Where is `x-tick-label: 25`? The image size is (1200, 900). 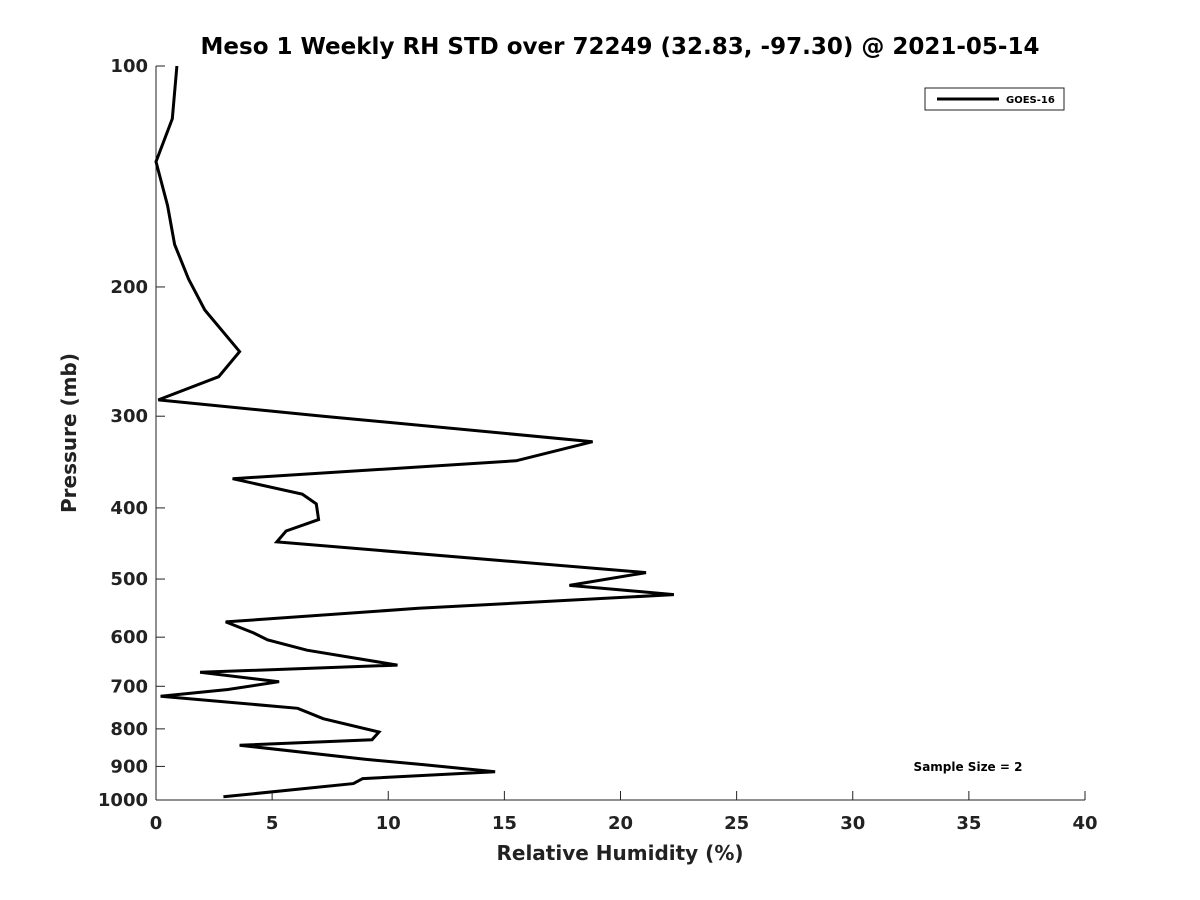
x-tick-label: 25 is located at coordinates (736, 823).